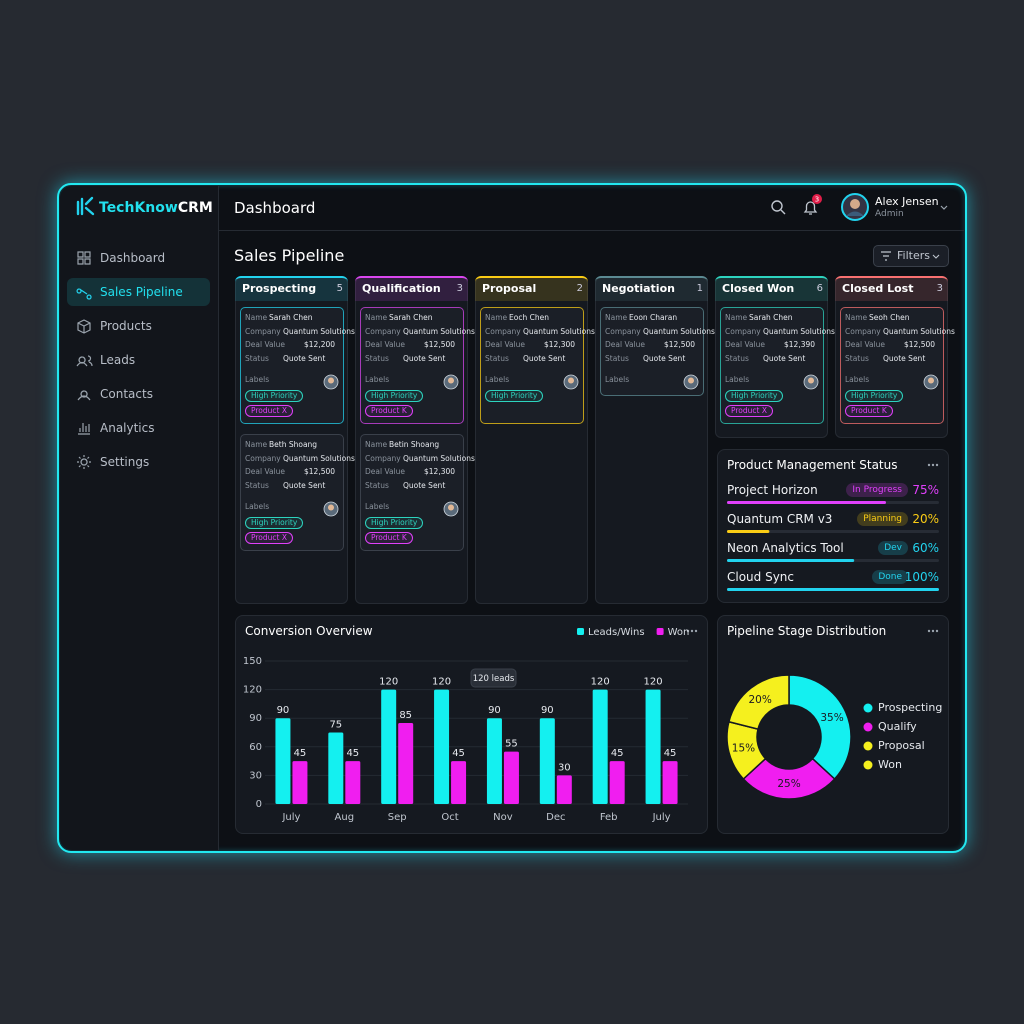  Describe the element at coordinates (195, 208) in the screenshot. I see `brand-name: CRM` at that location.